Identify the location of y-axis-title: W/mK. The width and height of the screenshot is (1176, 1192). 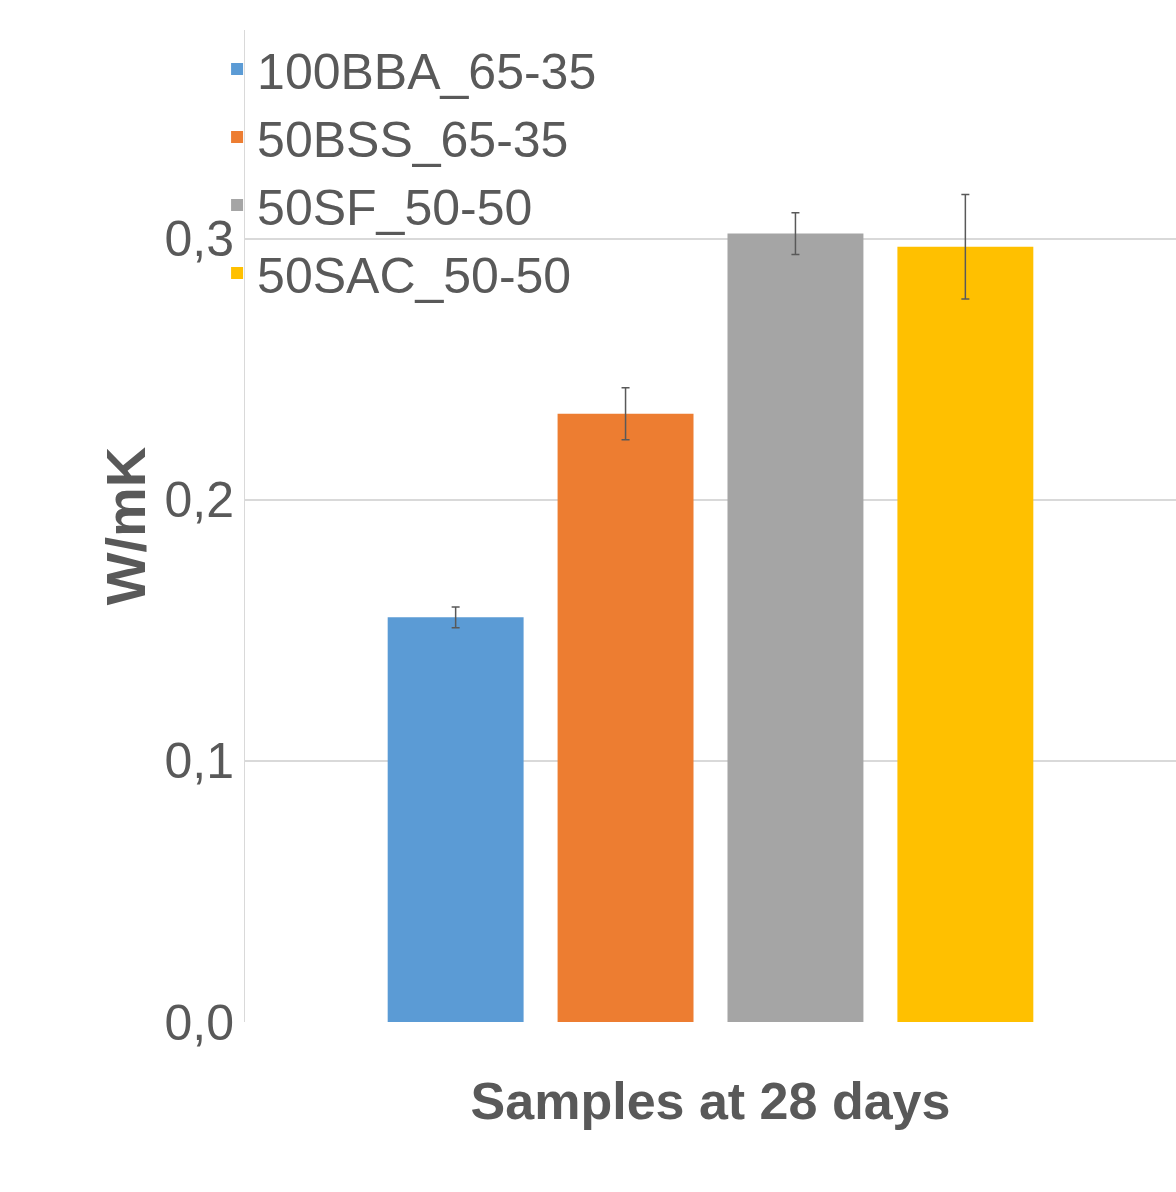
(126, 526).